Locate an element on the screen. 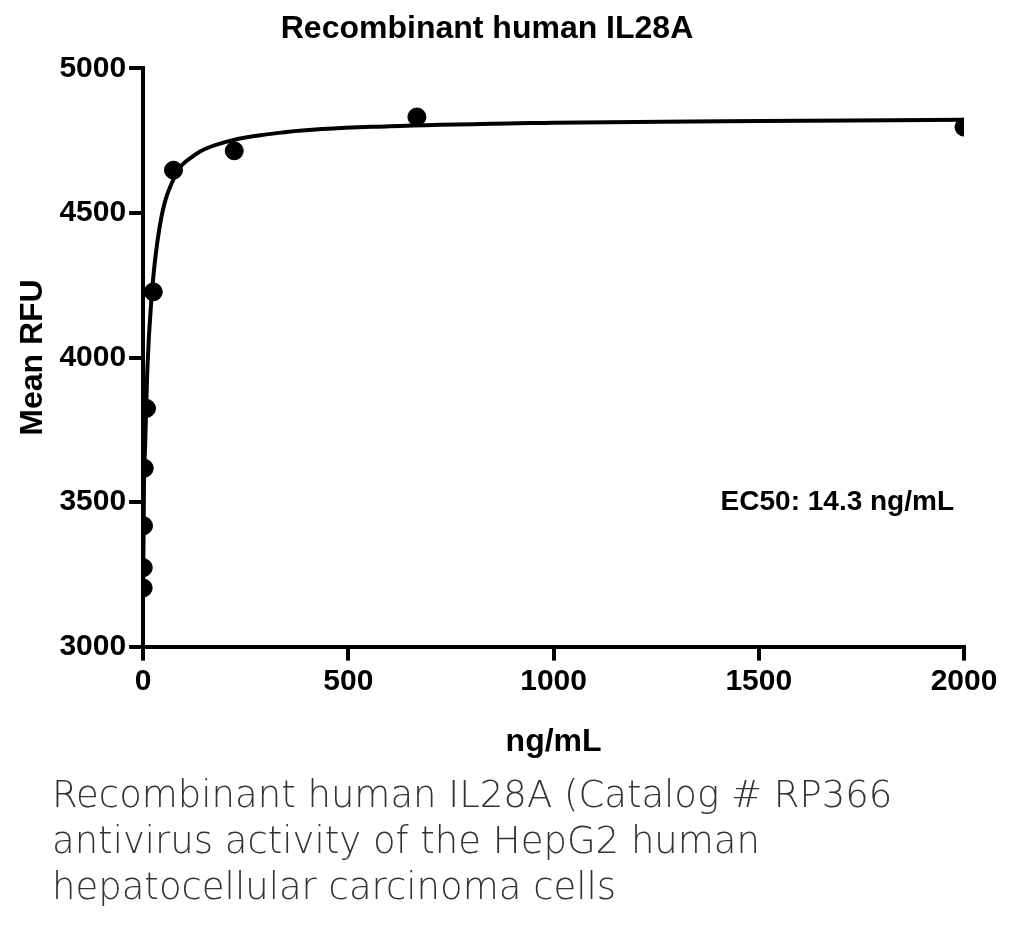 The width and height of the screenshot is (1024, 934). y-tick-label: 4500 is located at coordinates (93, 211).